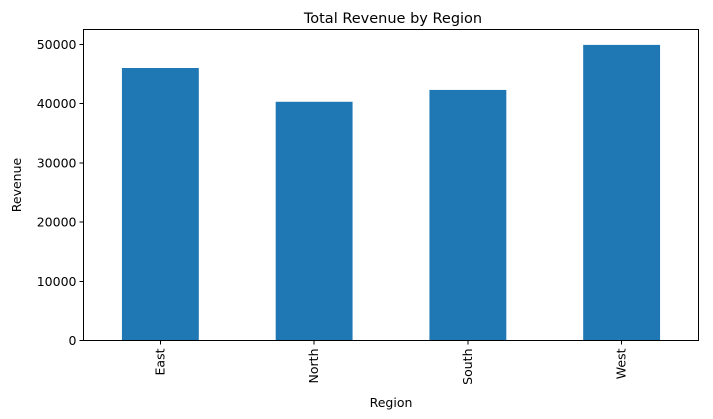 Image resolution: width=713 pixels, height=419 pixels. Describe the element at coordinates (60, 192) in the screenshot. I see `y-axis-ticks: 0 10000 20000 30000 40000 50000` at that location.